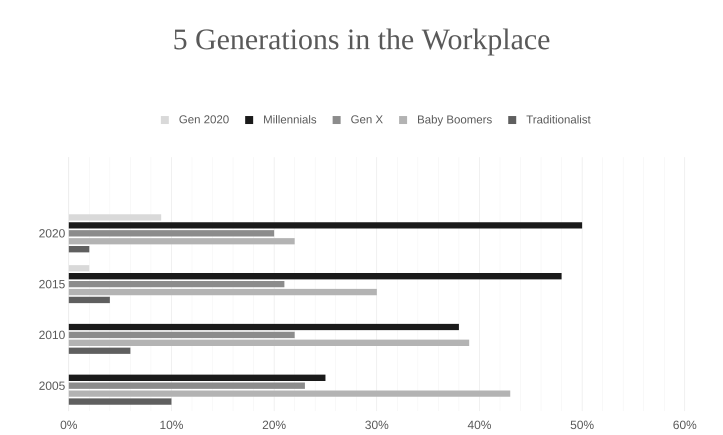 The image size is (723, 435). I want to click on legend-label: Millennials, so click(290, 119).